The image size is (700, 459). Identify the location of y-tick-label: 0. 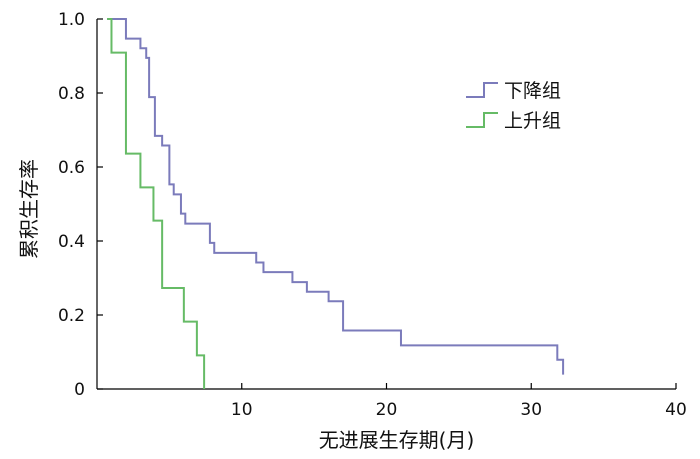
(79, 390).